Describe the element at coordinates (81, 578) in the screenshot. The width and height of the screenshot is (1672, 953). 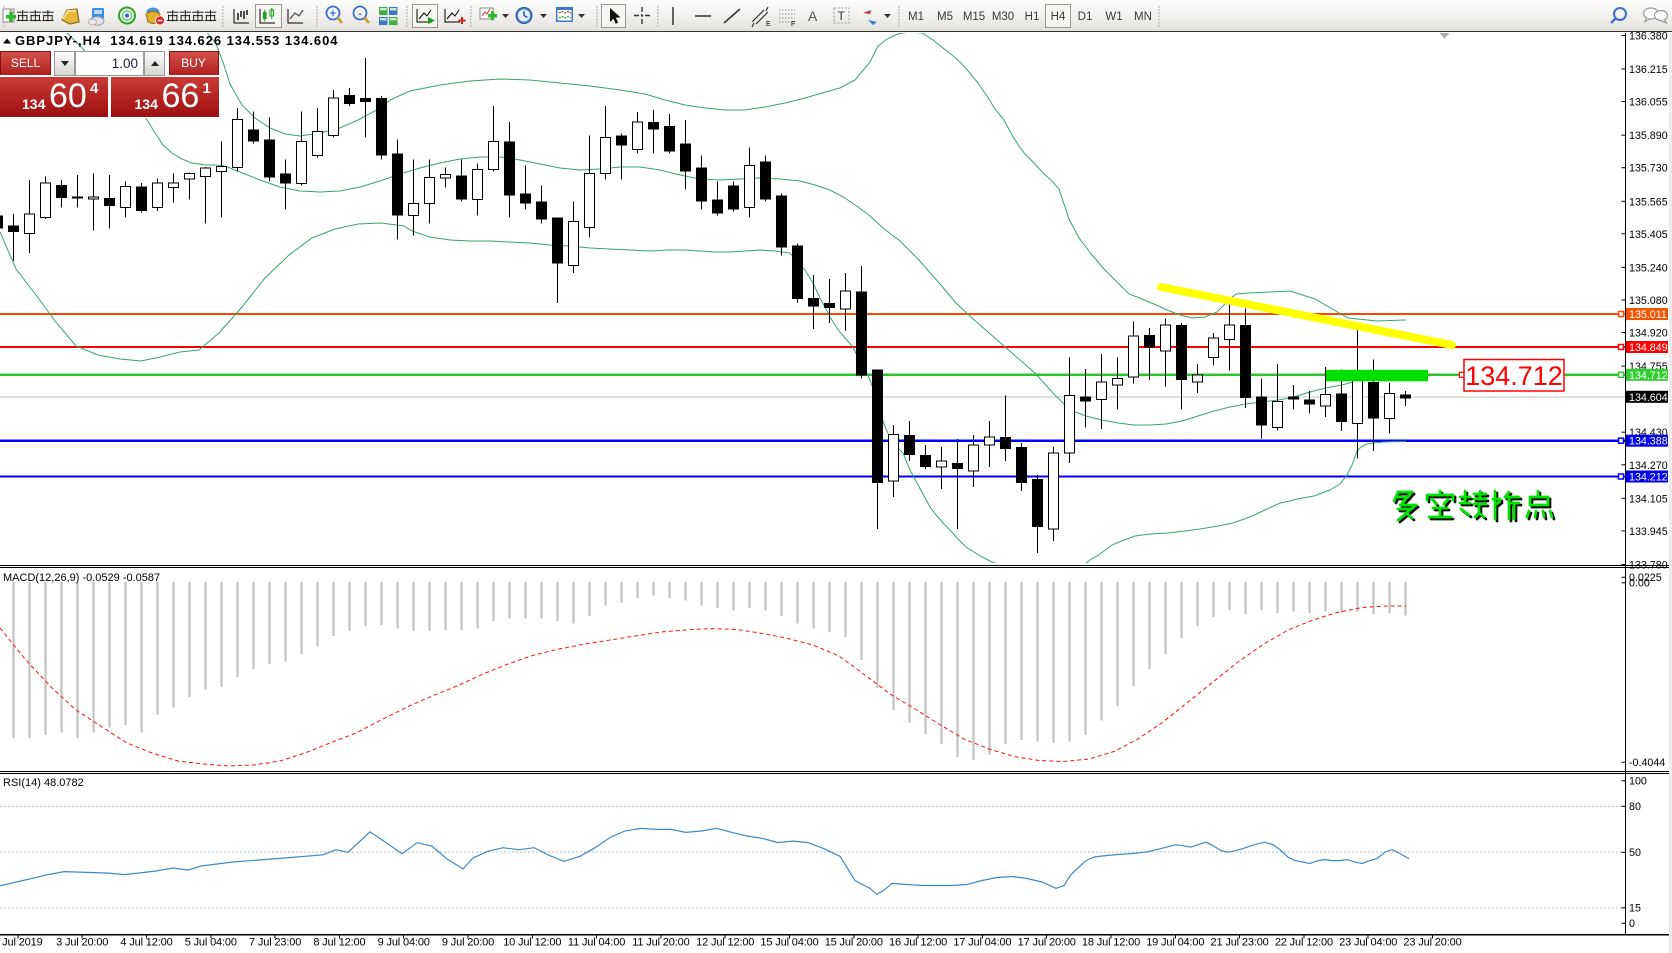
I see `svg-text: MACD(12,26,9) -0.0529 -0.0587` at that location.